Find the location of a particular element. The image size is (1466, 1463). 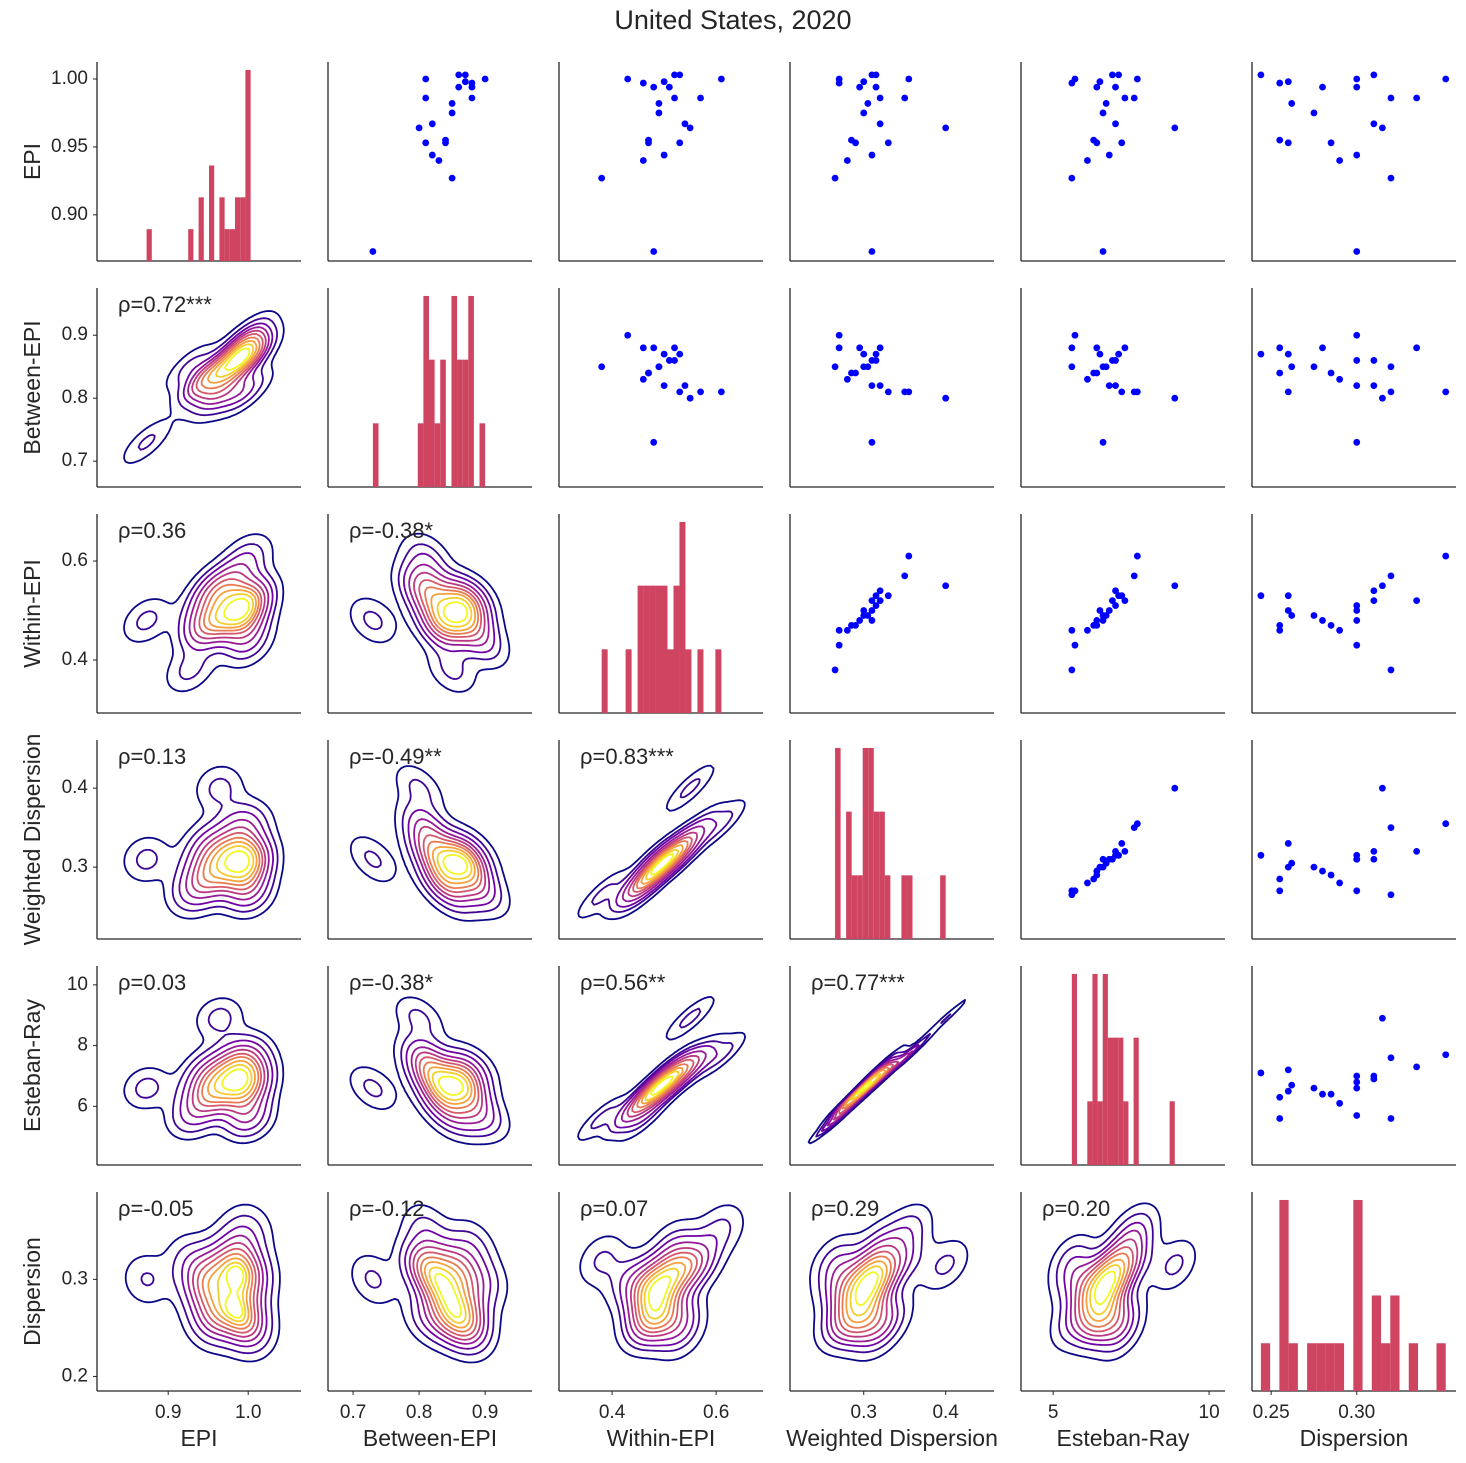

x-tick-label: 0.4 is located at coordinates (612, 1412).